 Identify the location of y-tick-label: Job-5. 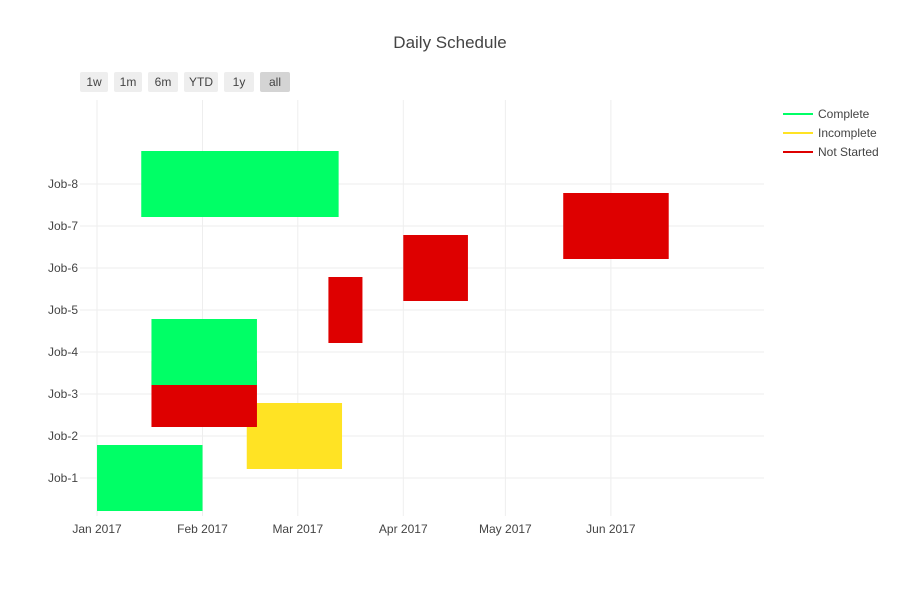
(63, 310).